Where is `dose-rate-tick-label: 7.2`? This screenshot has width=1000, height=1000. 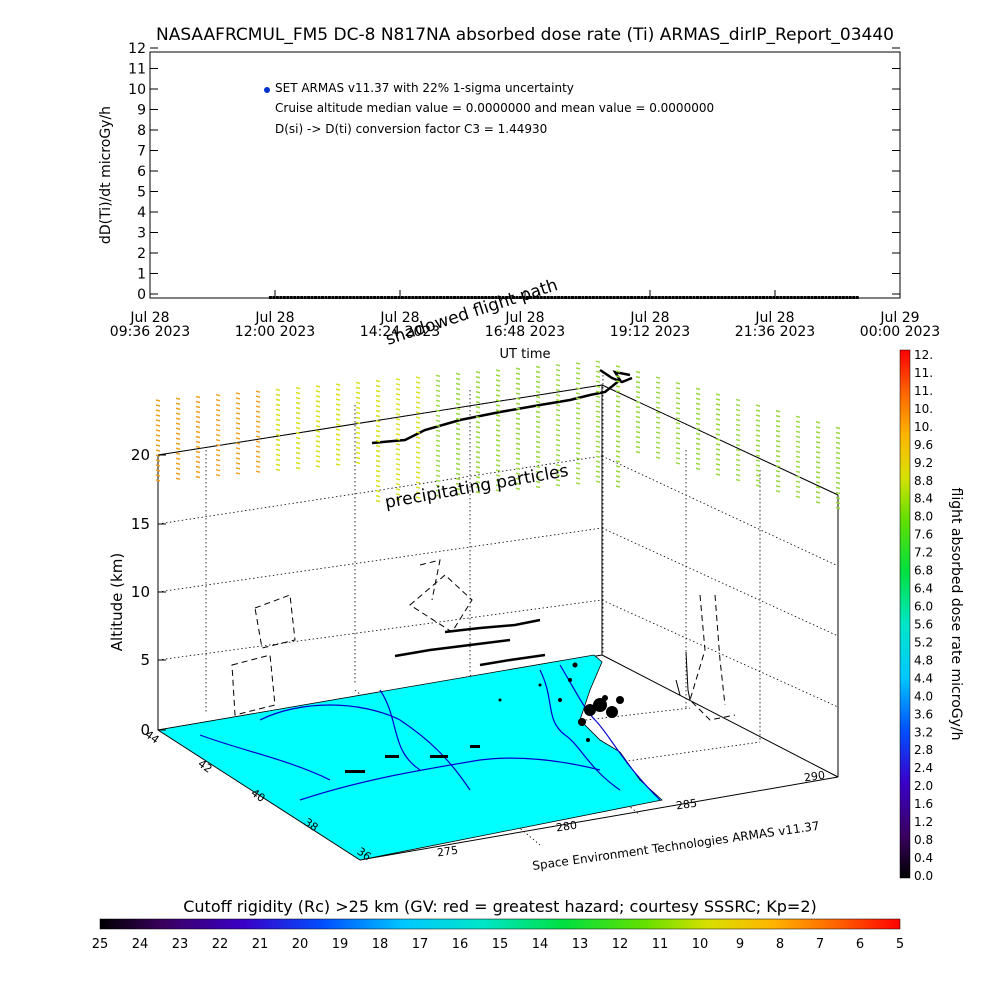 dose-rate-tick-label: 7.2 is located at coordinates (923, 553).